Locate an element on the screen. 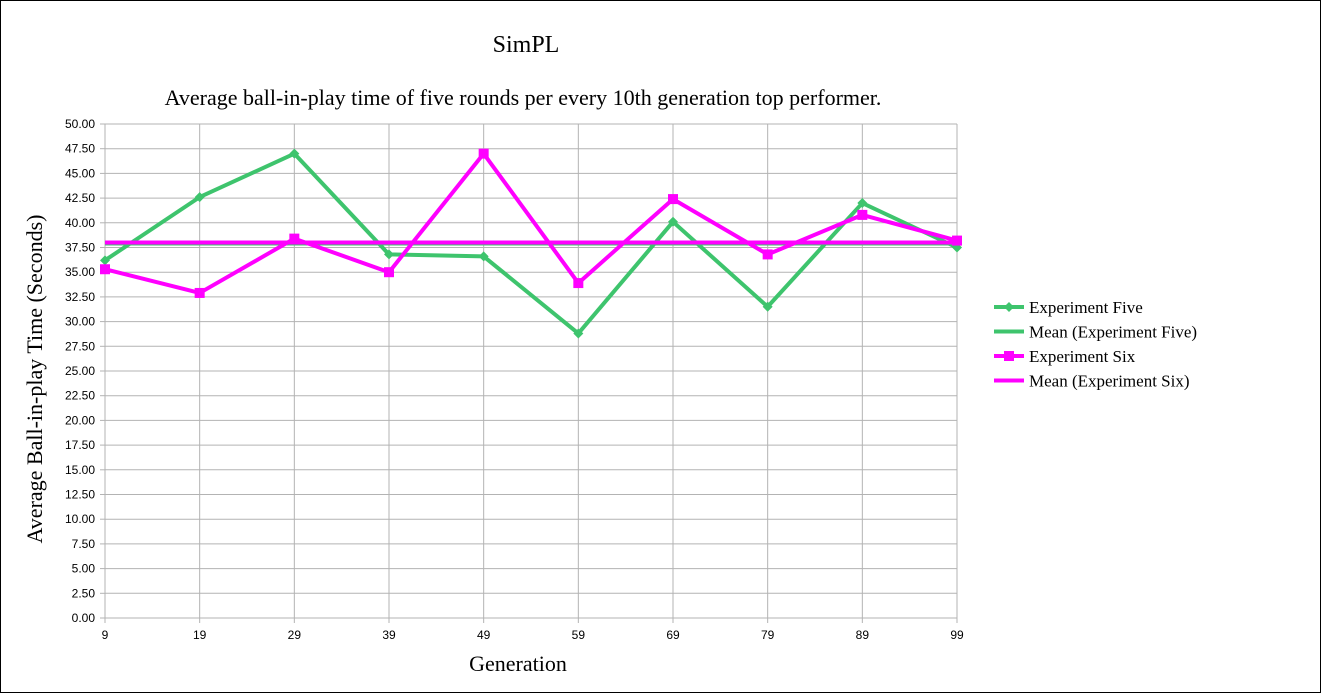  legend-entry: Experiment Six is located at coordinates (1065, 356).